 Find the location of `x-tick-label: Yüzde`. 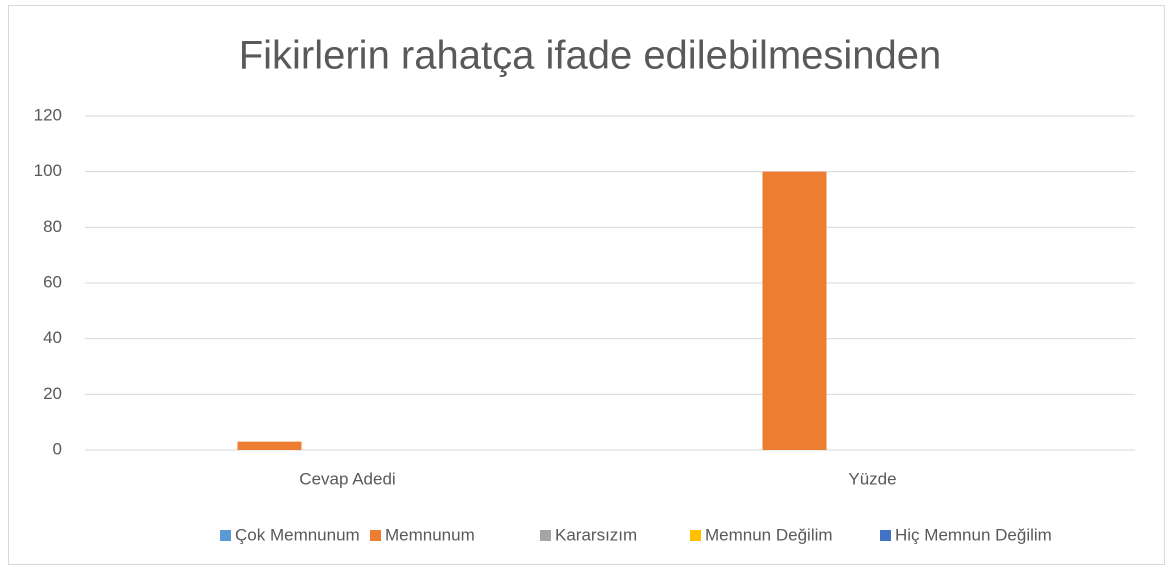

x-tick-label: Yüzde is located at coordinates (872, 478).